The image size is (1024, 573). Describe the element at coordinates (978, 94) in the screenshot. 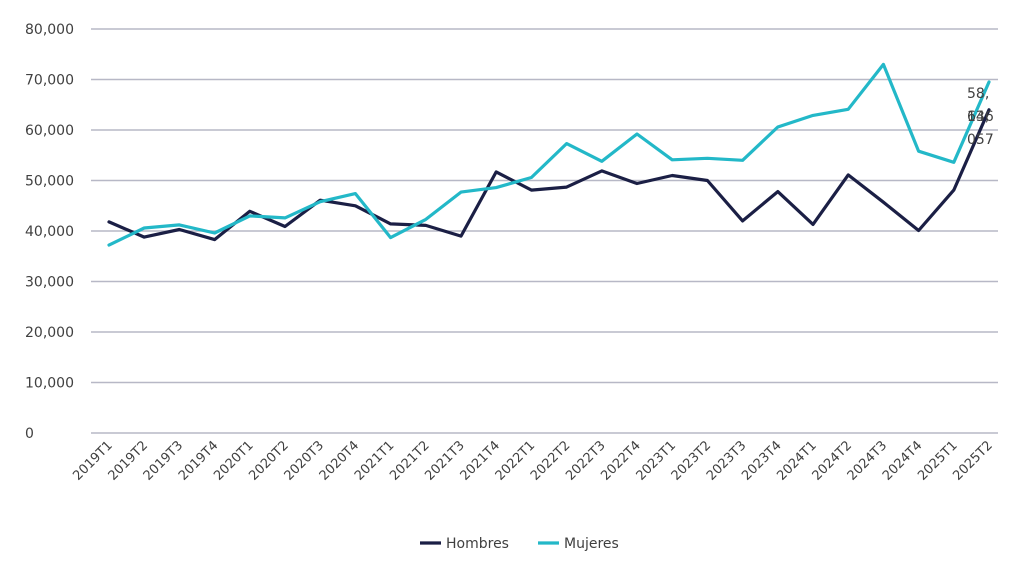

I see `data-label: 58,` at that location.